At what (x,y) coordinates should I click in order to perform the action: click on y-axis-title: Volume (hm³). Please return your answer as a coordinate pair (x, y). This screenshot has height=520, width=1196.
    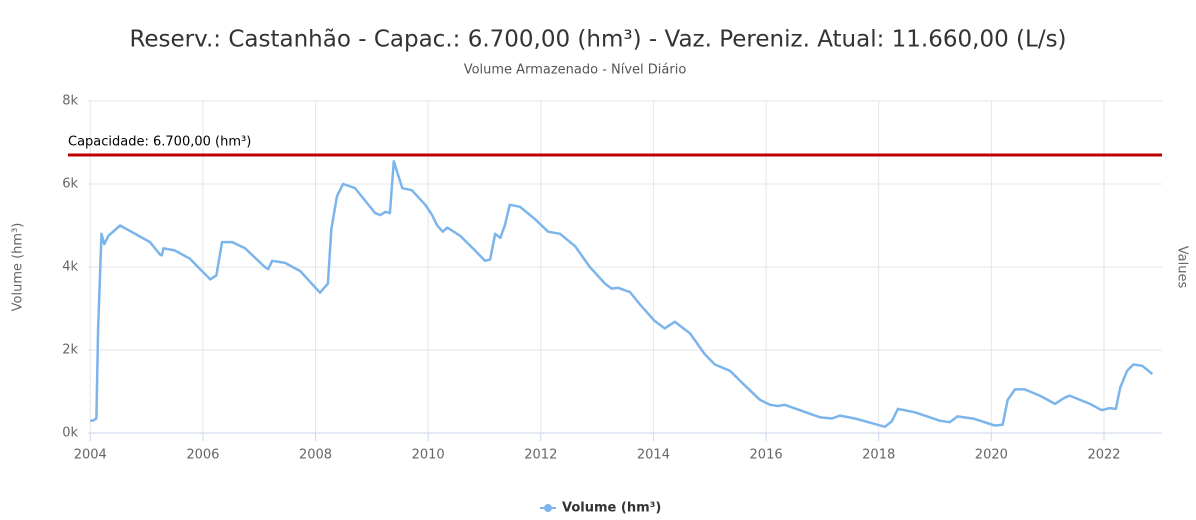
    Looking at the image, I should click on (18, 267).